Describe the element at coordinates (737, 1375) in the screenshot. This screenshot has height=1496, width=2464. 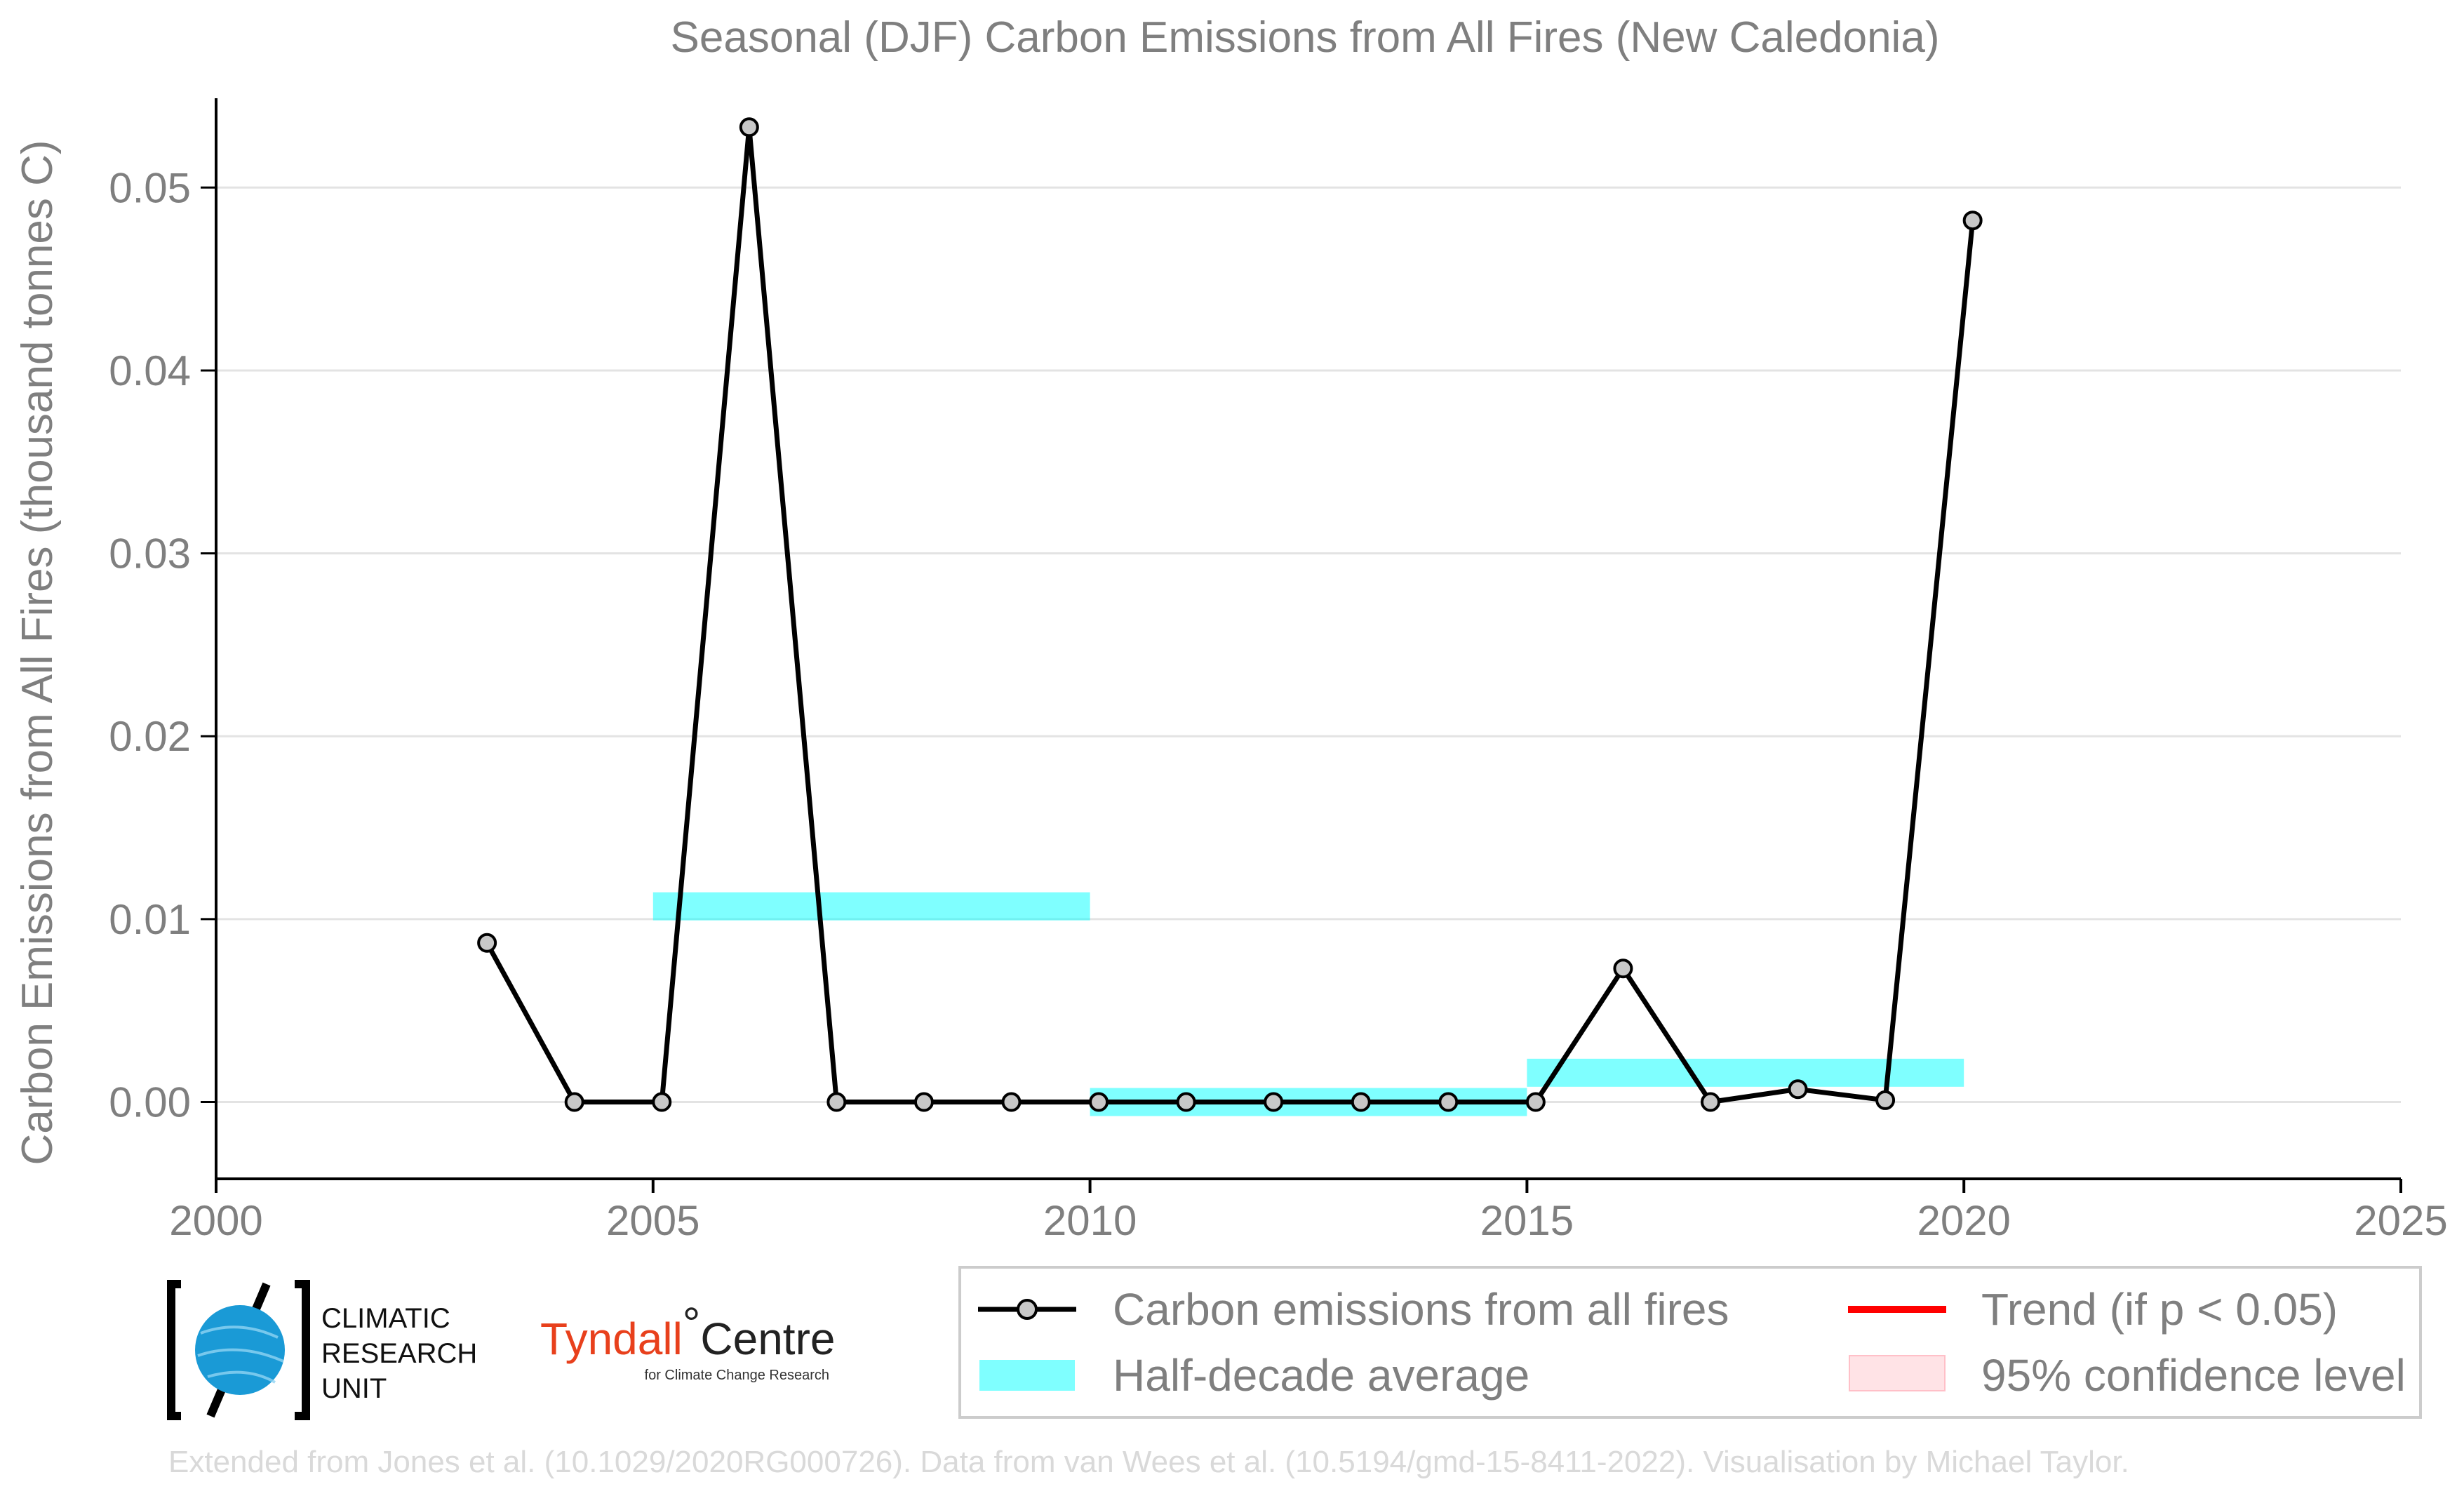
I see `tyndall-subtitle: for Climate Change Research` at that location.